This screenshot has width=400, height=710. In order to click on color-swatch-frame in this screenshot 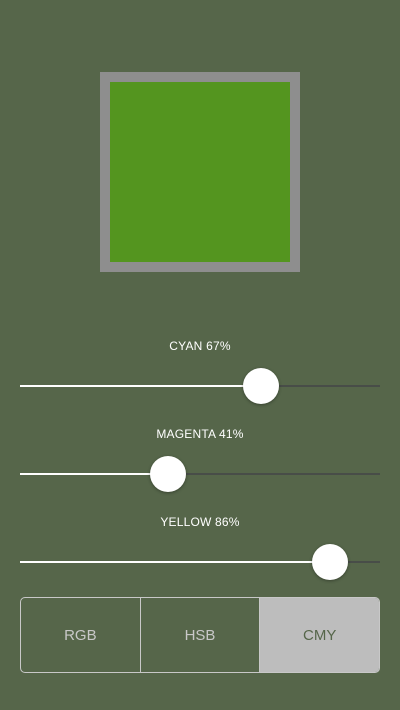, I will do `click(200, 172)`.